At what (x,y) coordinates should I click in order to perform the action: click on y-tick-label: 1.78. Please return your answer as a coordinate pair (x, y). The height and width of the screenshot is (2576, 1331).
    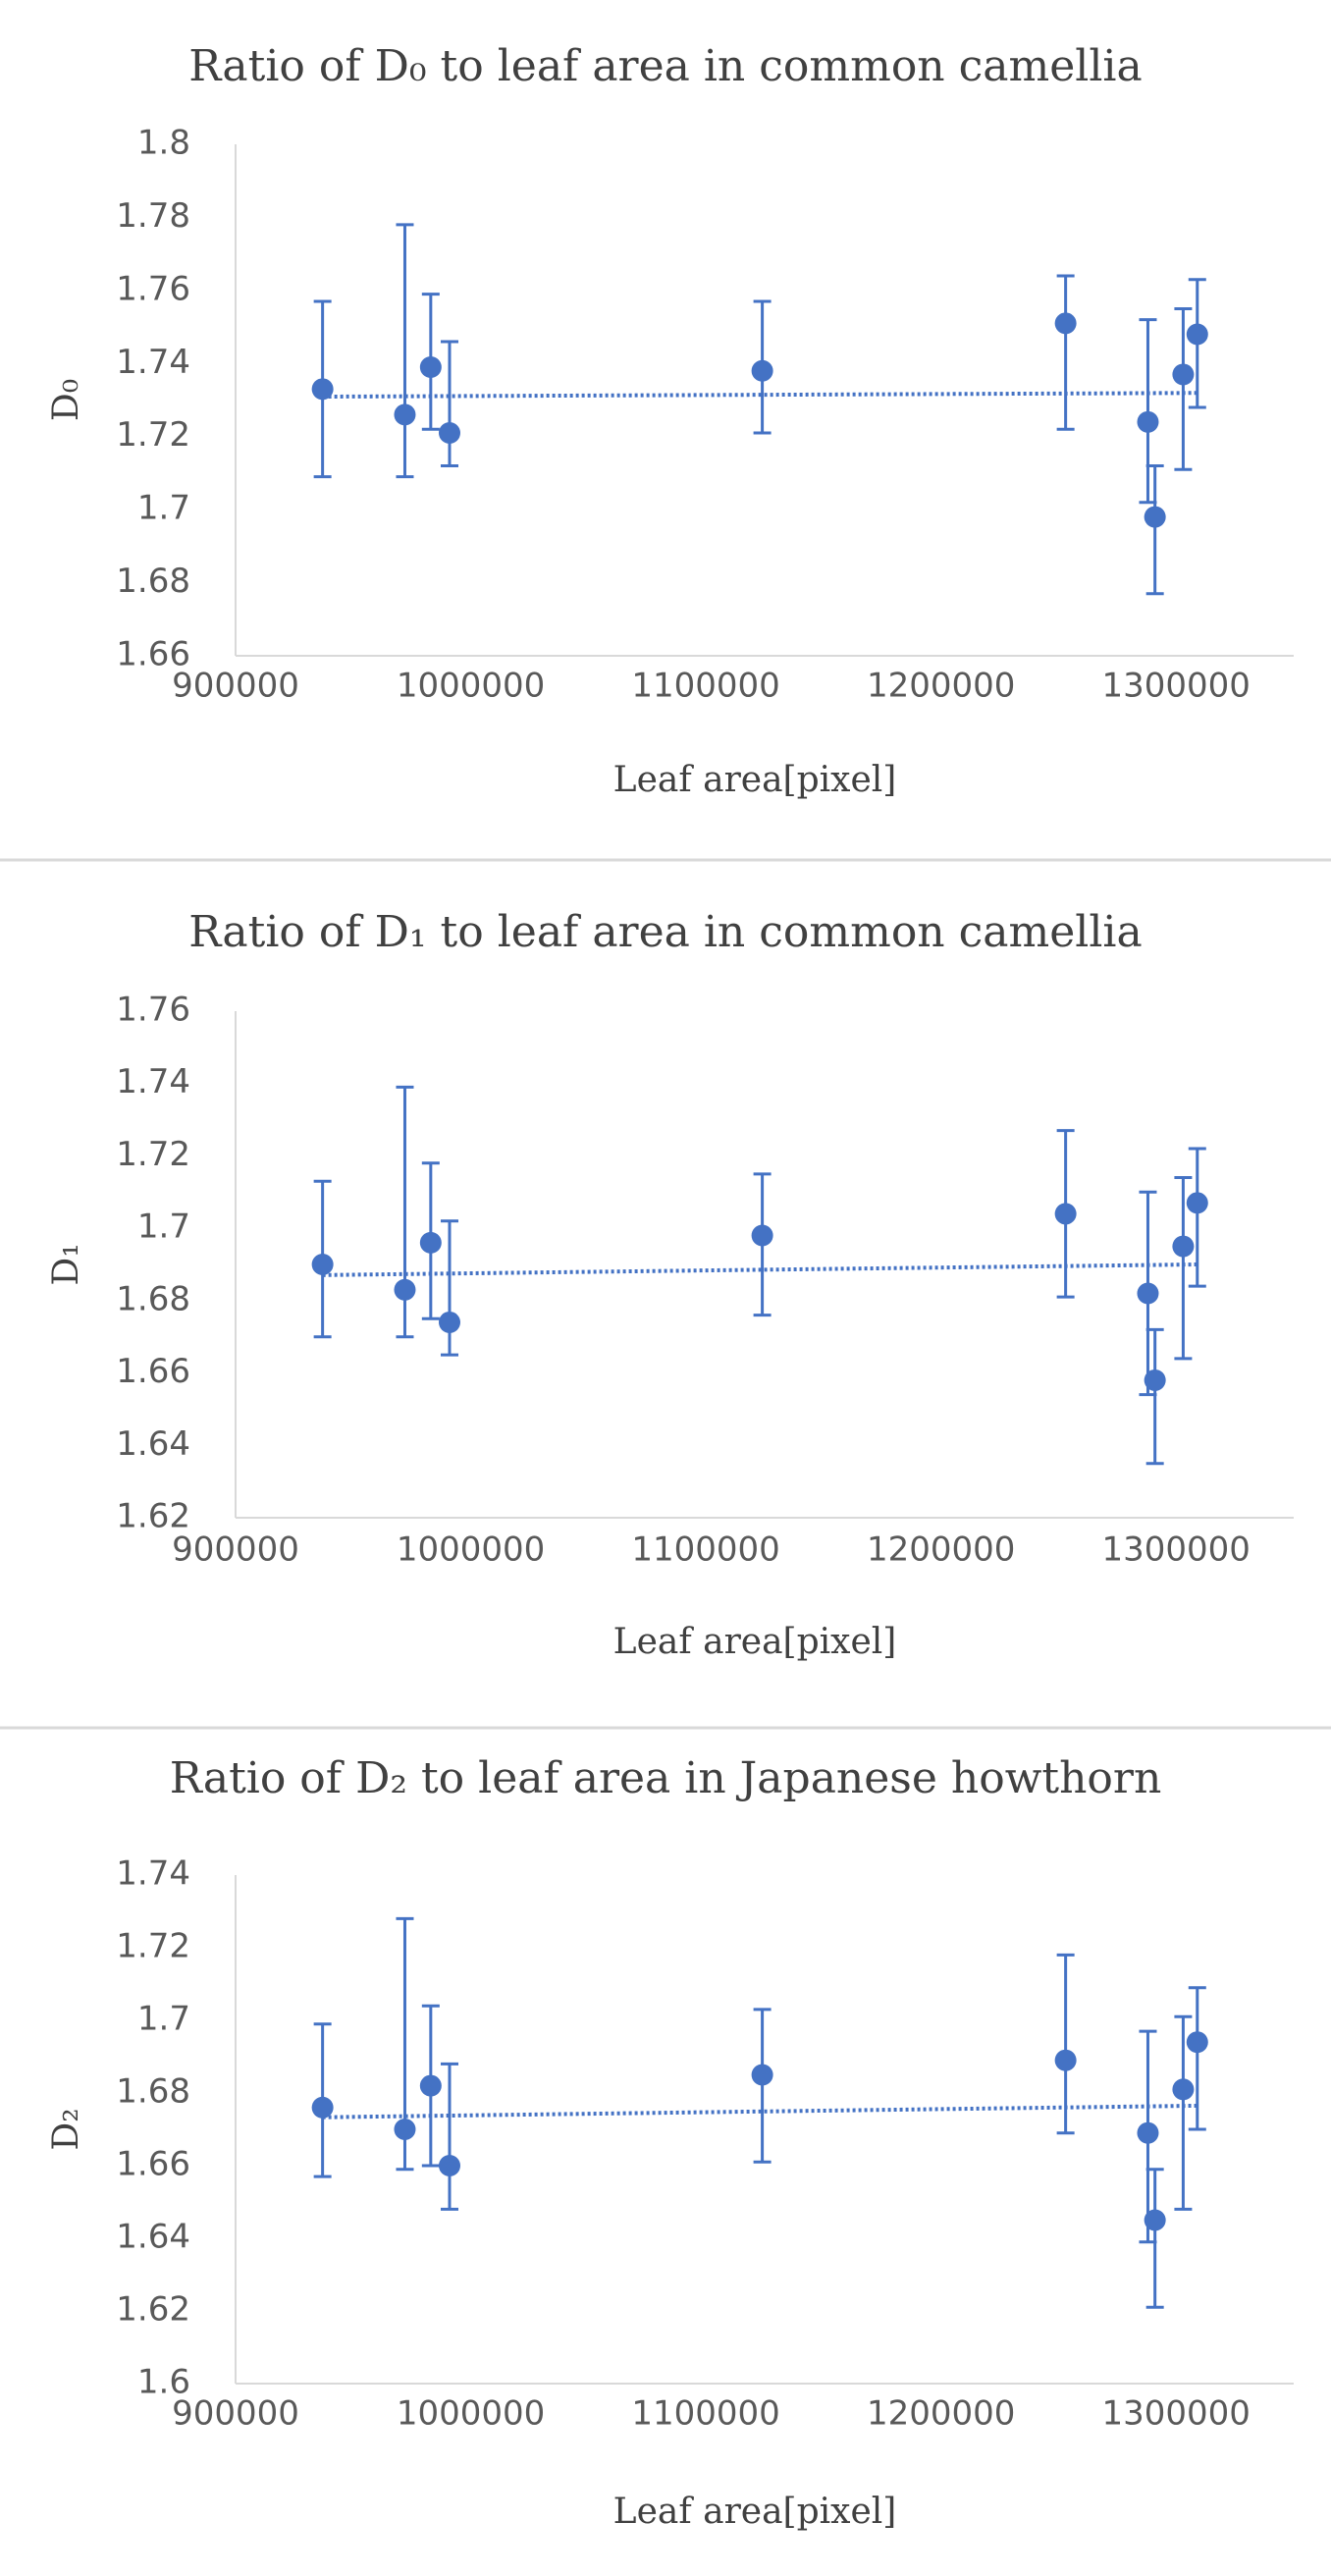
    Looking at the image, I should click on (153, 216).